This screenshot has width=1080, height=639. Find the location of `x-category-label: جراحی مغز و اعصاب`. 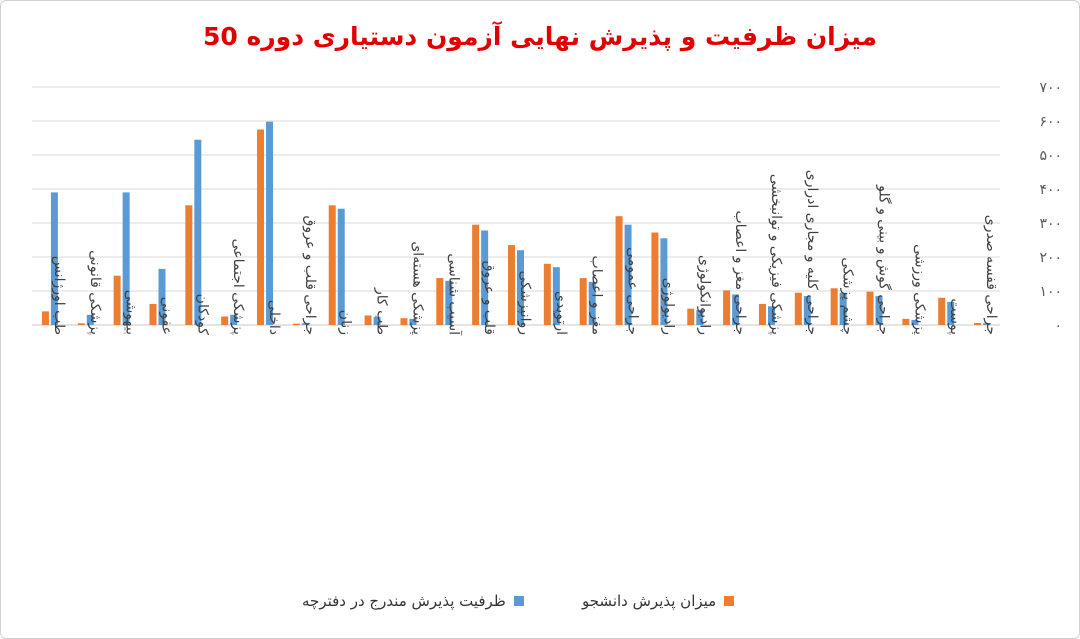

x-category-label: جراحی مغز و اعصاب is located at coordinates (740, 272).